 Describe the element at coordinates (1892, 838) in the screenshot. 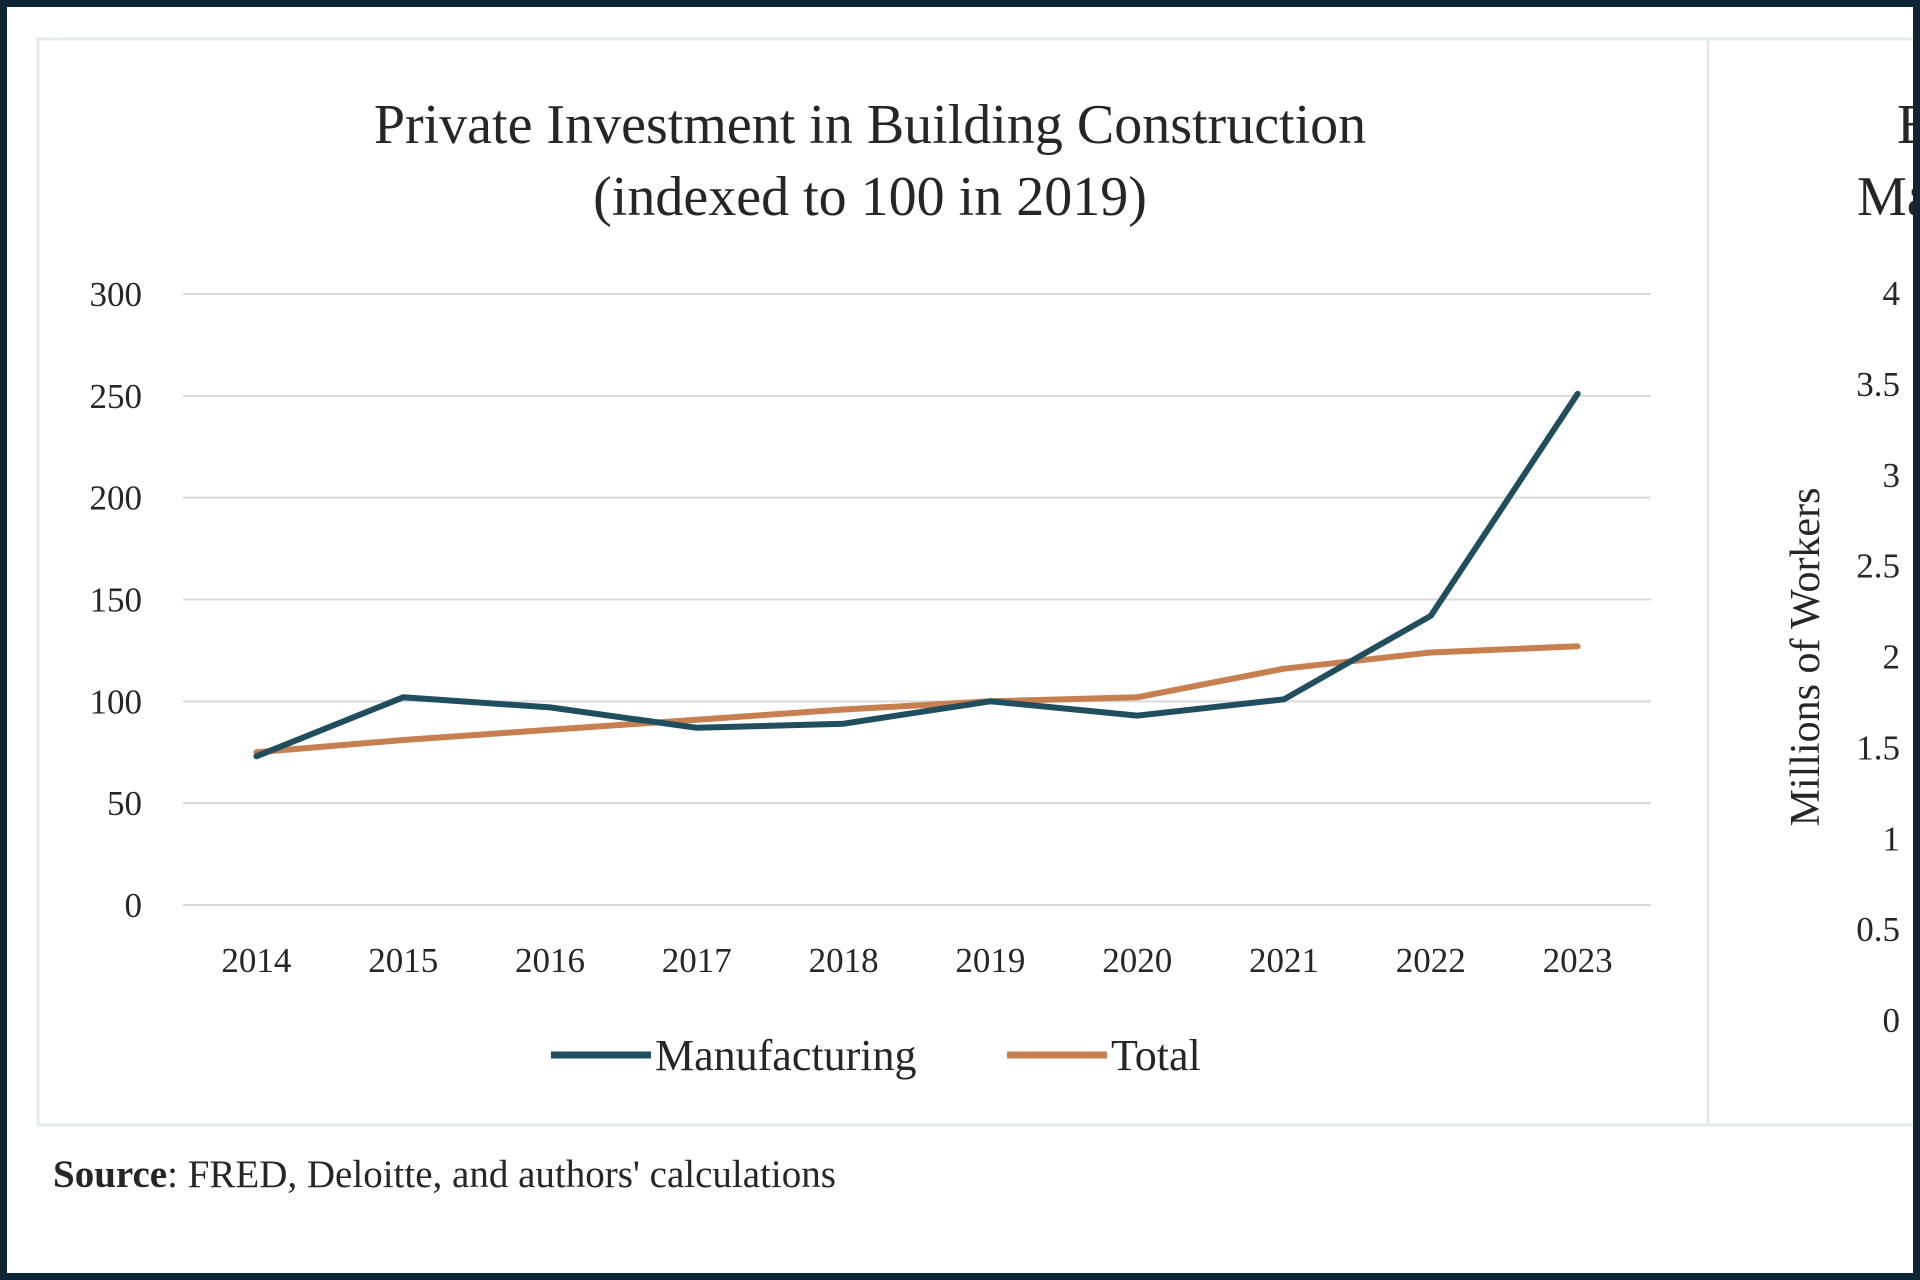

I see `y-tick-label-2: 1` at that location.